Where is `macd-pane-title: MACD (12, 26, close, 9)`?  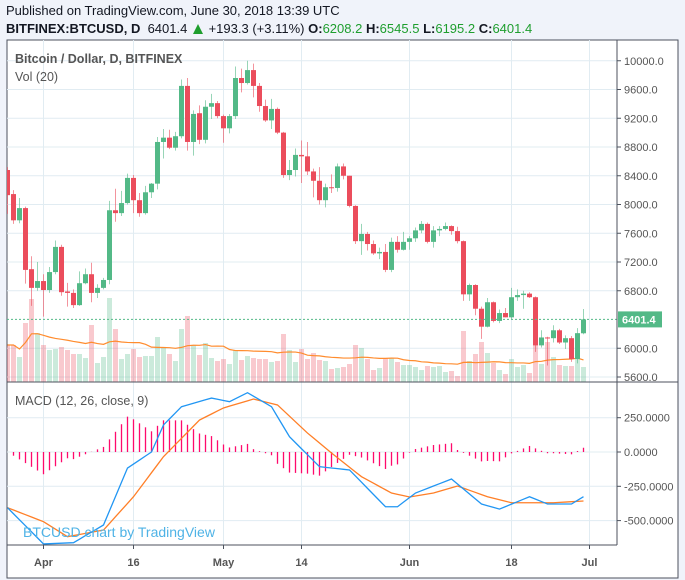
macd-pane-title: MACD (12, 26, close, 9) is located at coordinates (82, 401).